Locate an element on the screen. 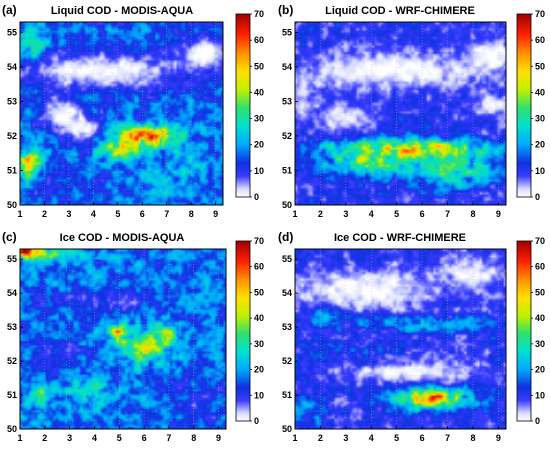 The height and width of the screenshot is (450, 550). panel-title: Ice COD - MODIS-AQUA is located at coordinates (122, 238).